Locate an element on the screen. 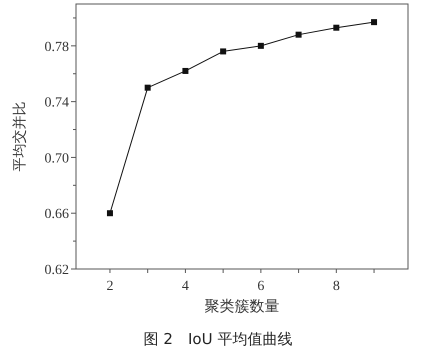 Image resolution: width=437 pixels, height=361 pixels. x-tick-label: 8 is located at coordinates (336, 286).